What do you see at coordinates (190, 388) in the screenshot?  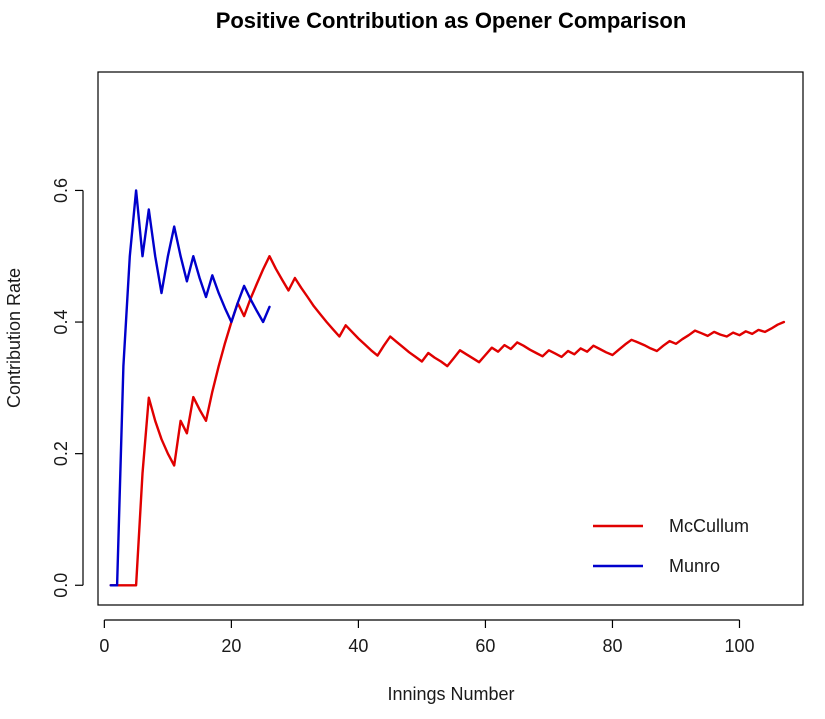 I see `series-line-munro` at bounding box center [190, 388].